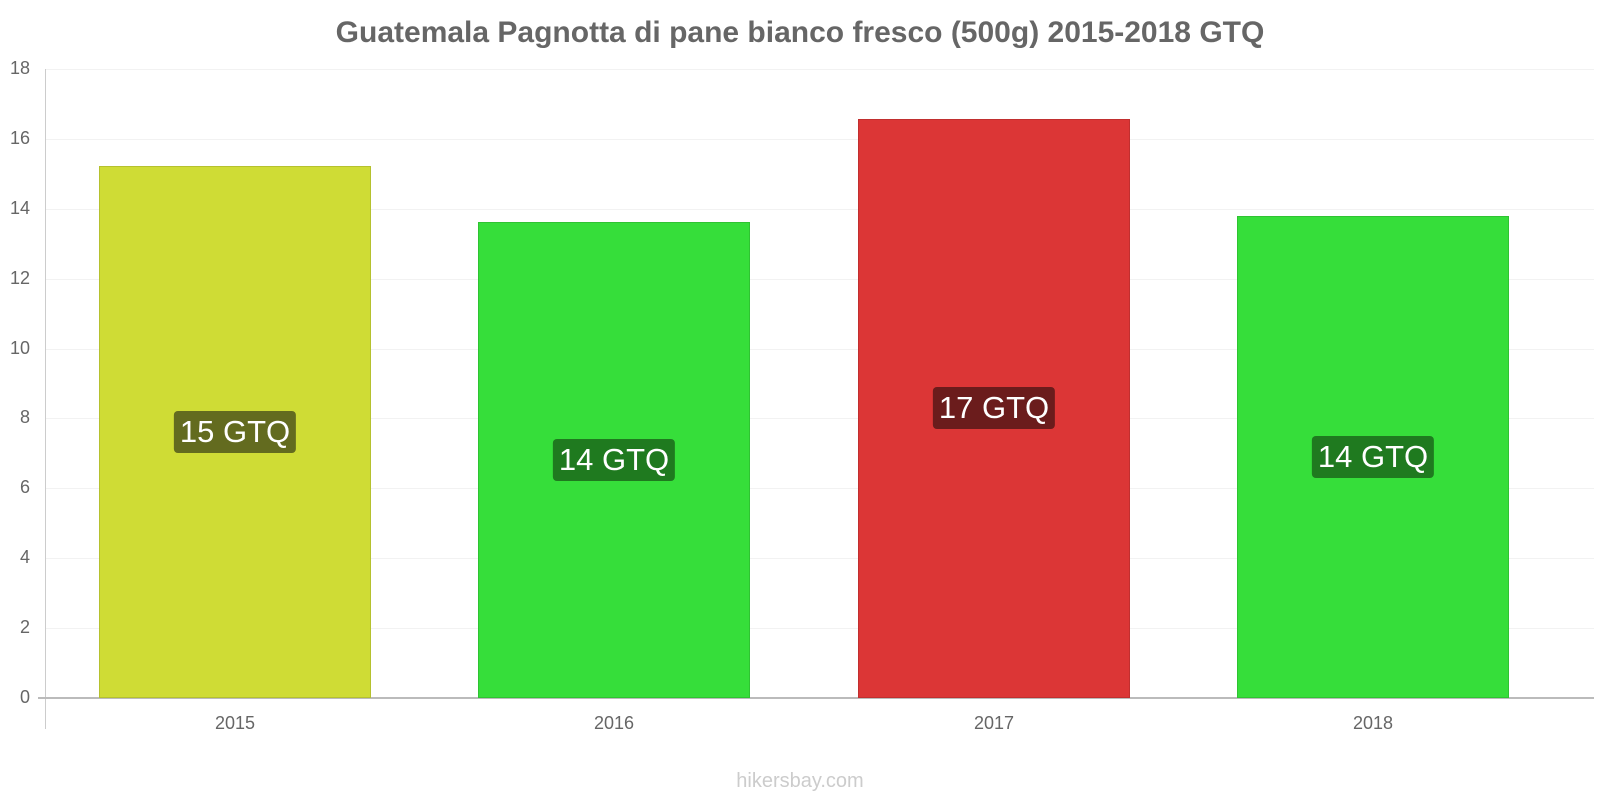 The width and height of the screenshot is (1600, 800). I want to click on y-tick-label: 14, so click(19, 208).